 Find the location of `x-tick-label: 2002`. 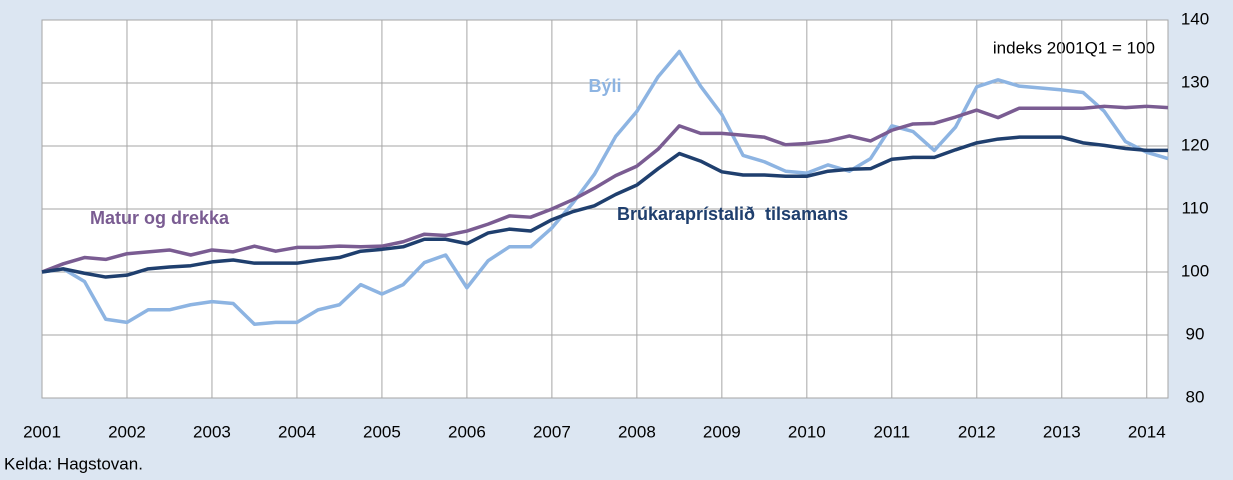

x-tick-label: 2002 is located at coordinates (127, 431).